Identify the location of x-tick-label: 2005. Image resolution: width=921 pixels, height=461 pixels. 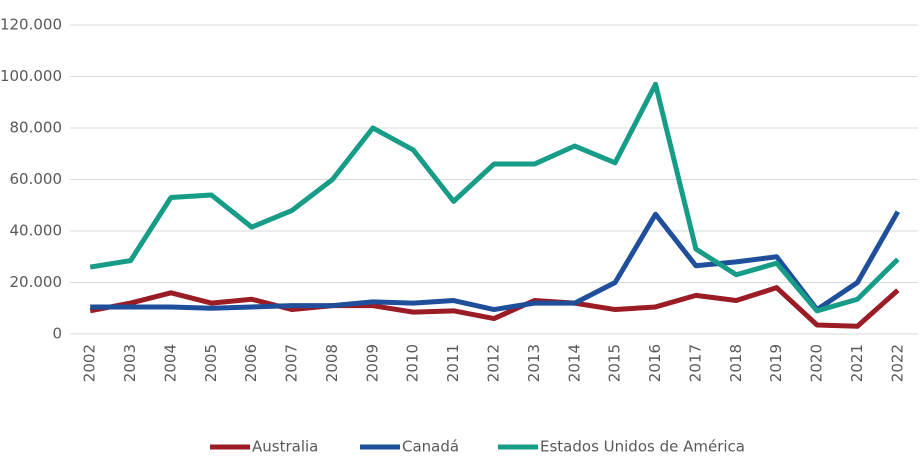
(211, 363).